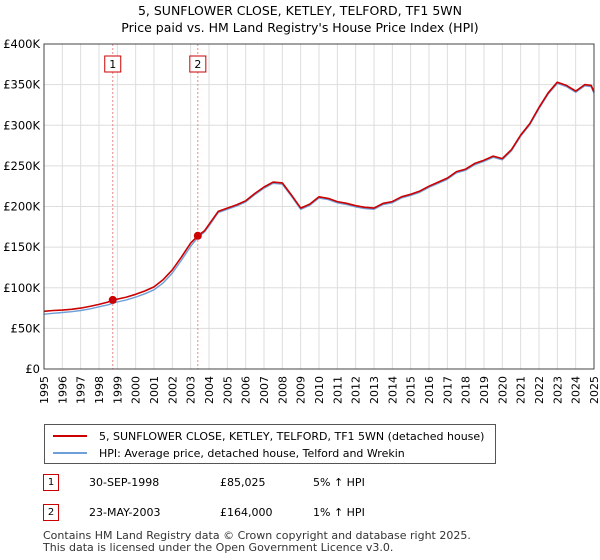 The height and width of the screenshot is (560, 600). I want to click on sale-hpi-change: 5% ↑ HPI, so click(339, 482).